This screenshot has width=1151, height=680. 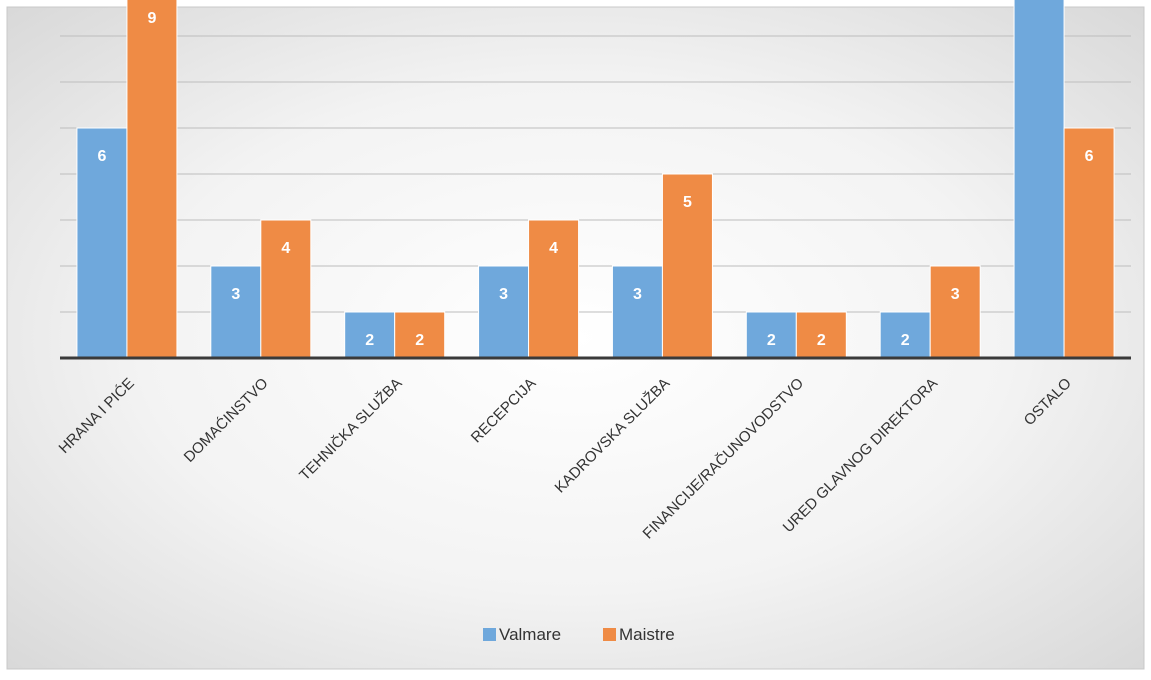 What do you see at coordinates (647, 634) in the screenshot?
I see `legend-label-maistre: Maistre` at bounding box center [647, 634].